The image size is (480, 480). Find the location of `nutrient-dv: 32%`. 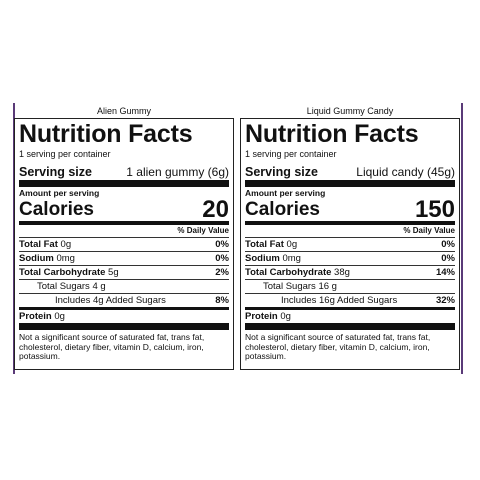

nutrient-dv: 32% is located at coordinates (445, 300).